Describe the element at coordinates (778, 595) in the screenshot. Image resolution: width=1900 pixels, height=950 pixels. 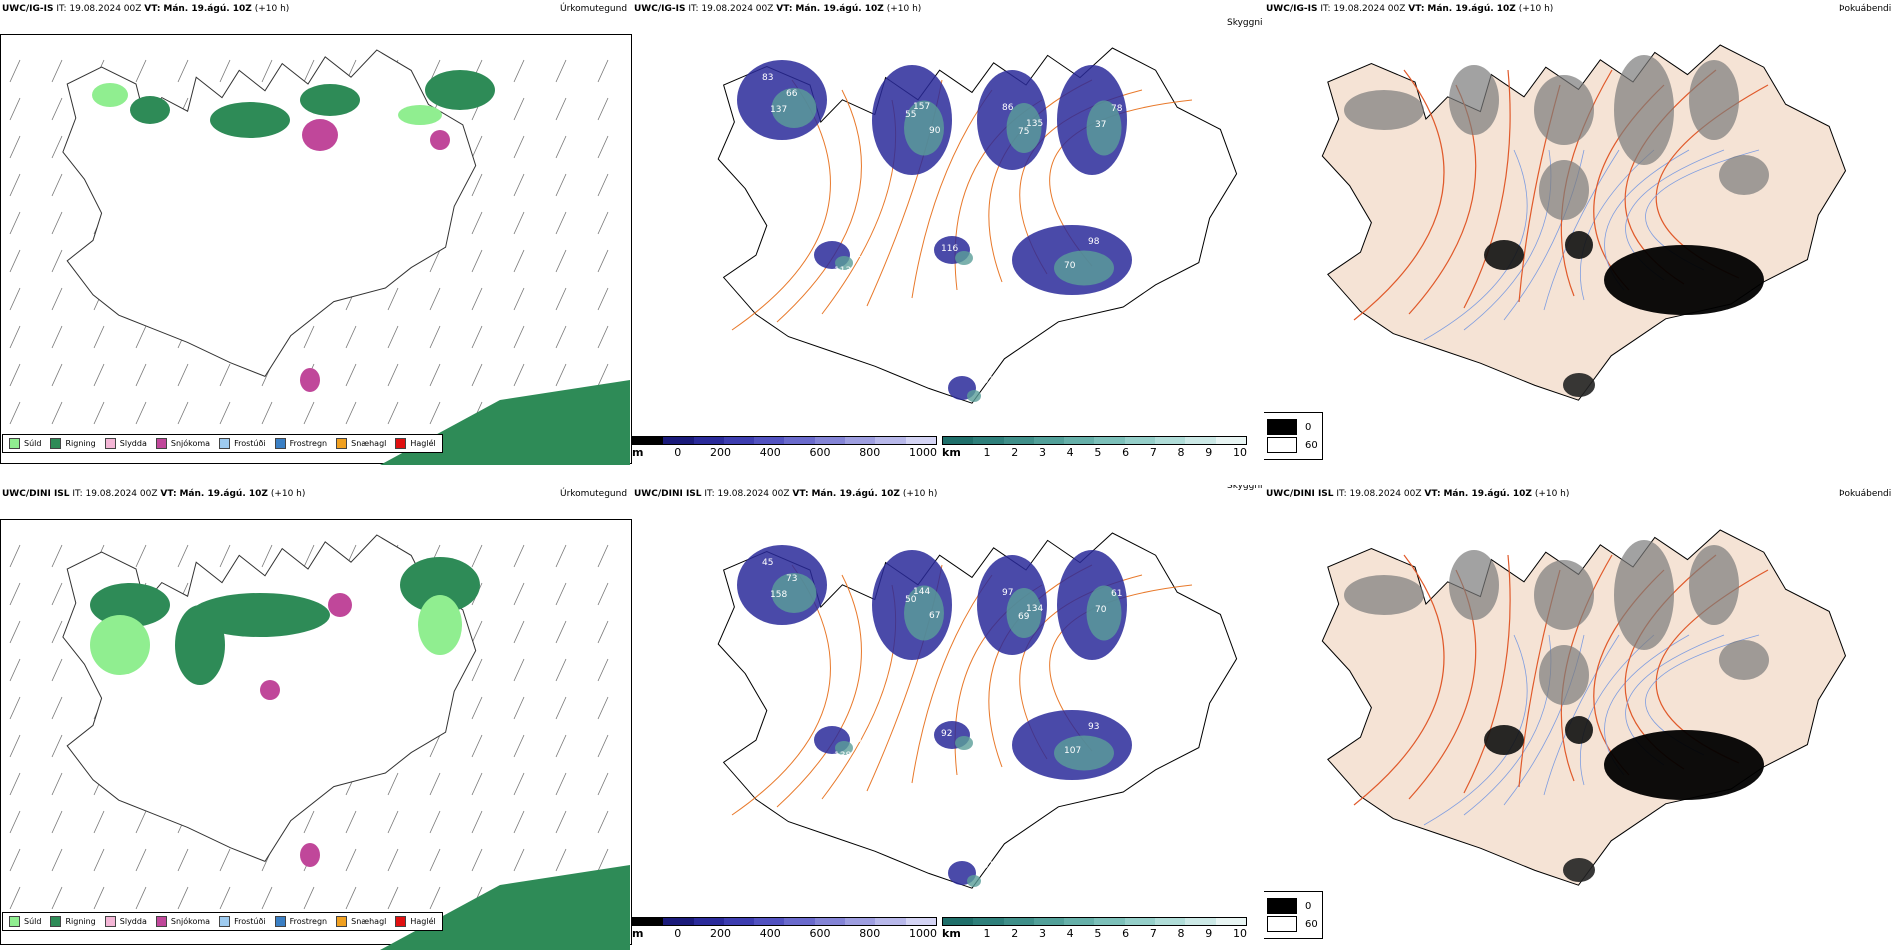
I see `elevation-label: 158` at that location.